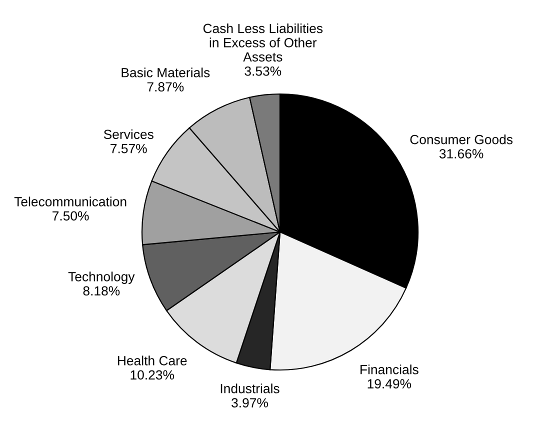 Image resolution: width=554 pixels, height=431 pixels. What do you see at coordinates (461, 139) in the screenshot?
I see `slice-label: Consumer Goods` at bounding box center [461, 139].